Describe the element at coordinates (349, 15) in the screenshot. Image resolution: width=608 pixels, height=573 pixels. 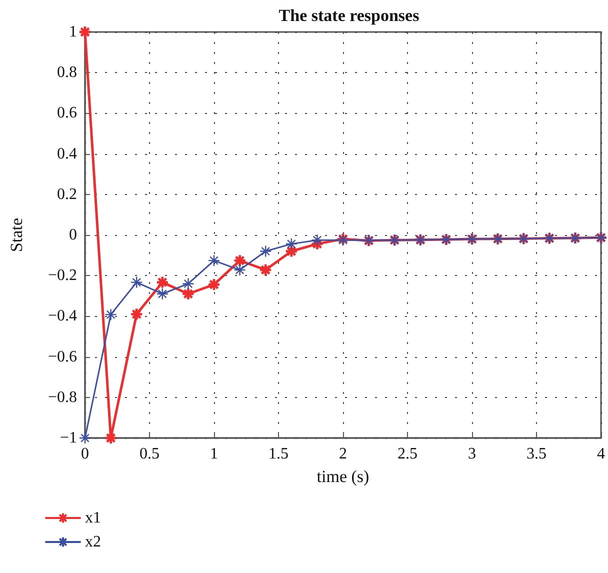
I see `chart-title: The state responses` at that location.